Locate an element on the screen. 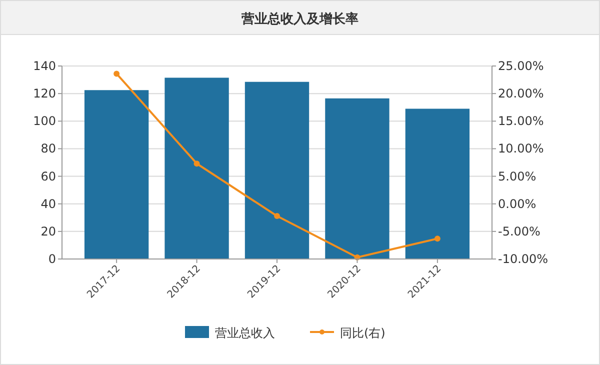  legend-label: 同比(右) is located at coordinates (363, 333).